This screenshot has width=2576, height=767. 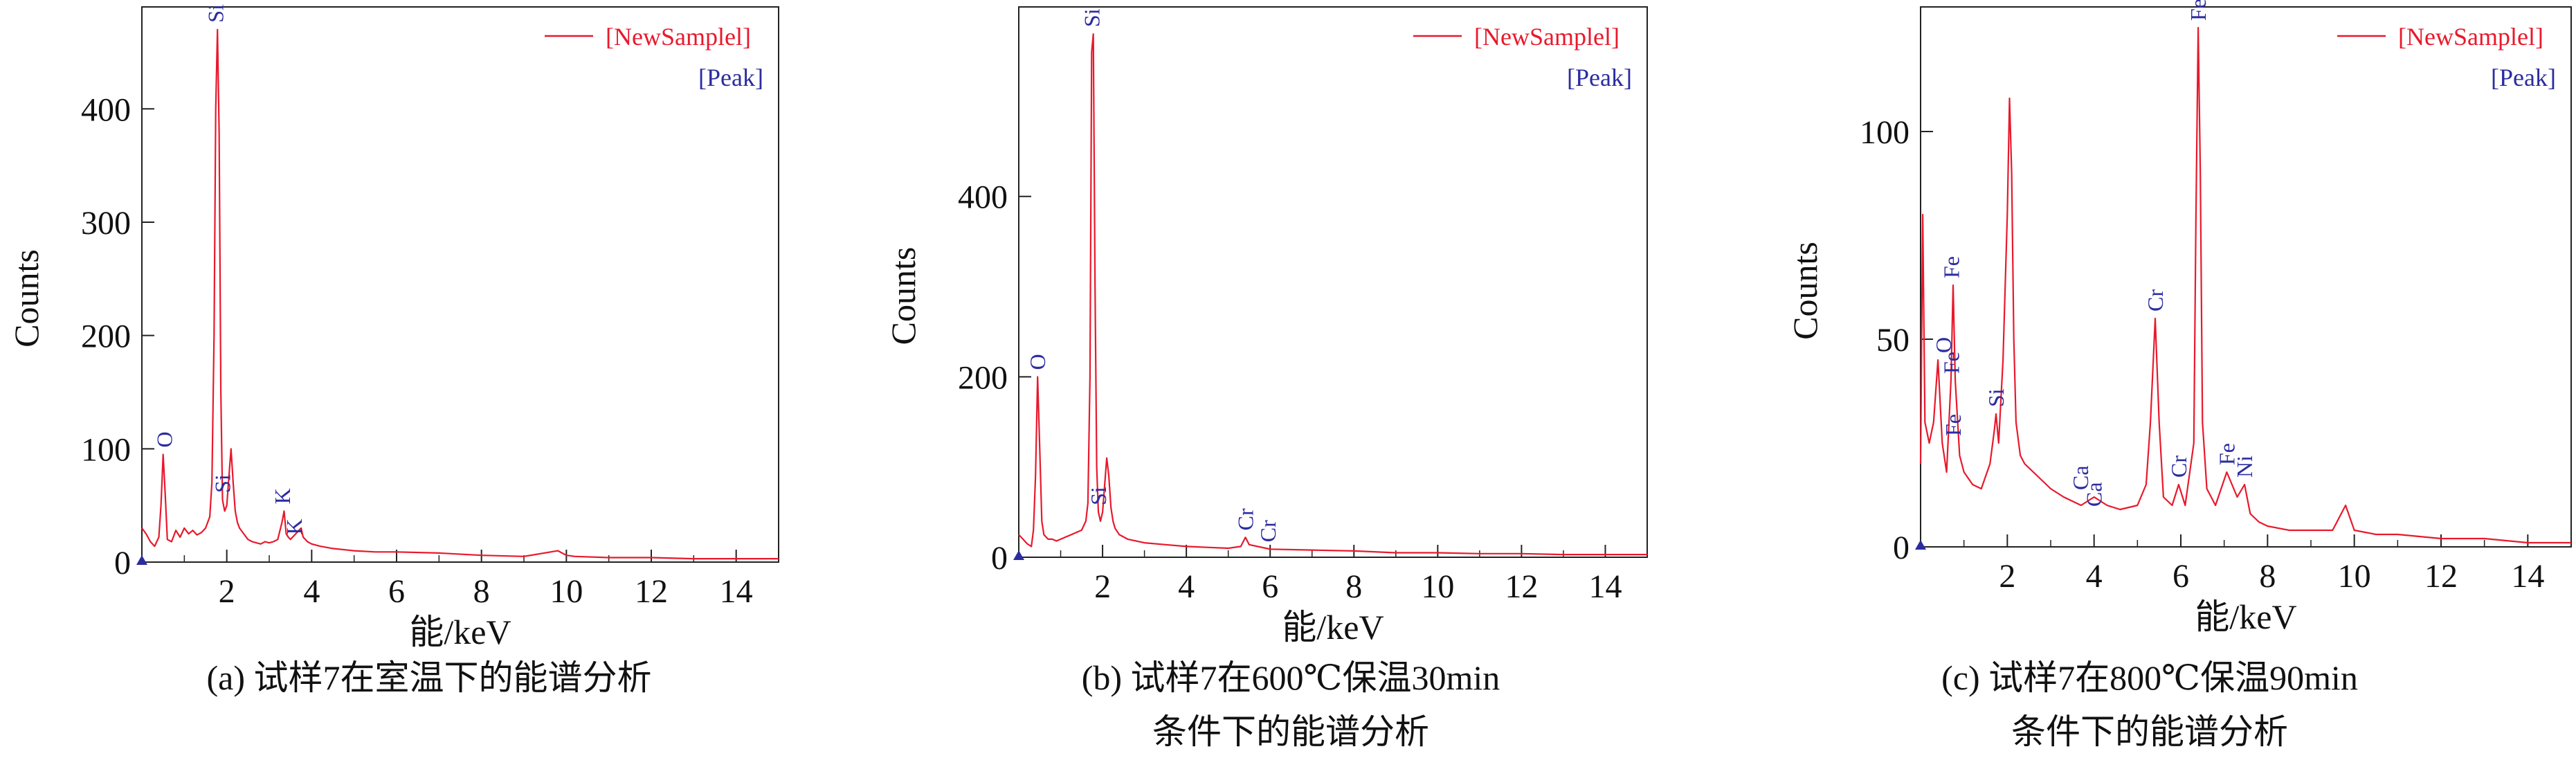 What do you see at coordinates (2149, 705) in the screenshot?
I see `caption-c: (c) 试样7在800℃保温90min 条件下的能谱分析` at bounding box center [2149, 705].